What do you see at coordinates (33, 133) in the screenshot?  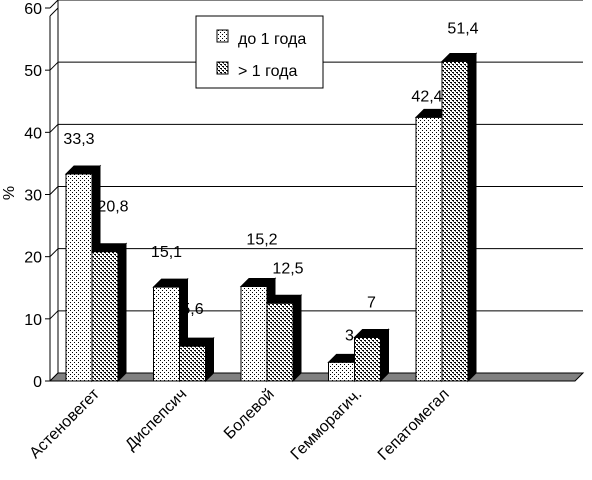 I see `y-tick-label: 40` at bounding box center [33, 133].